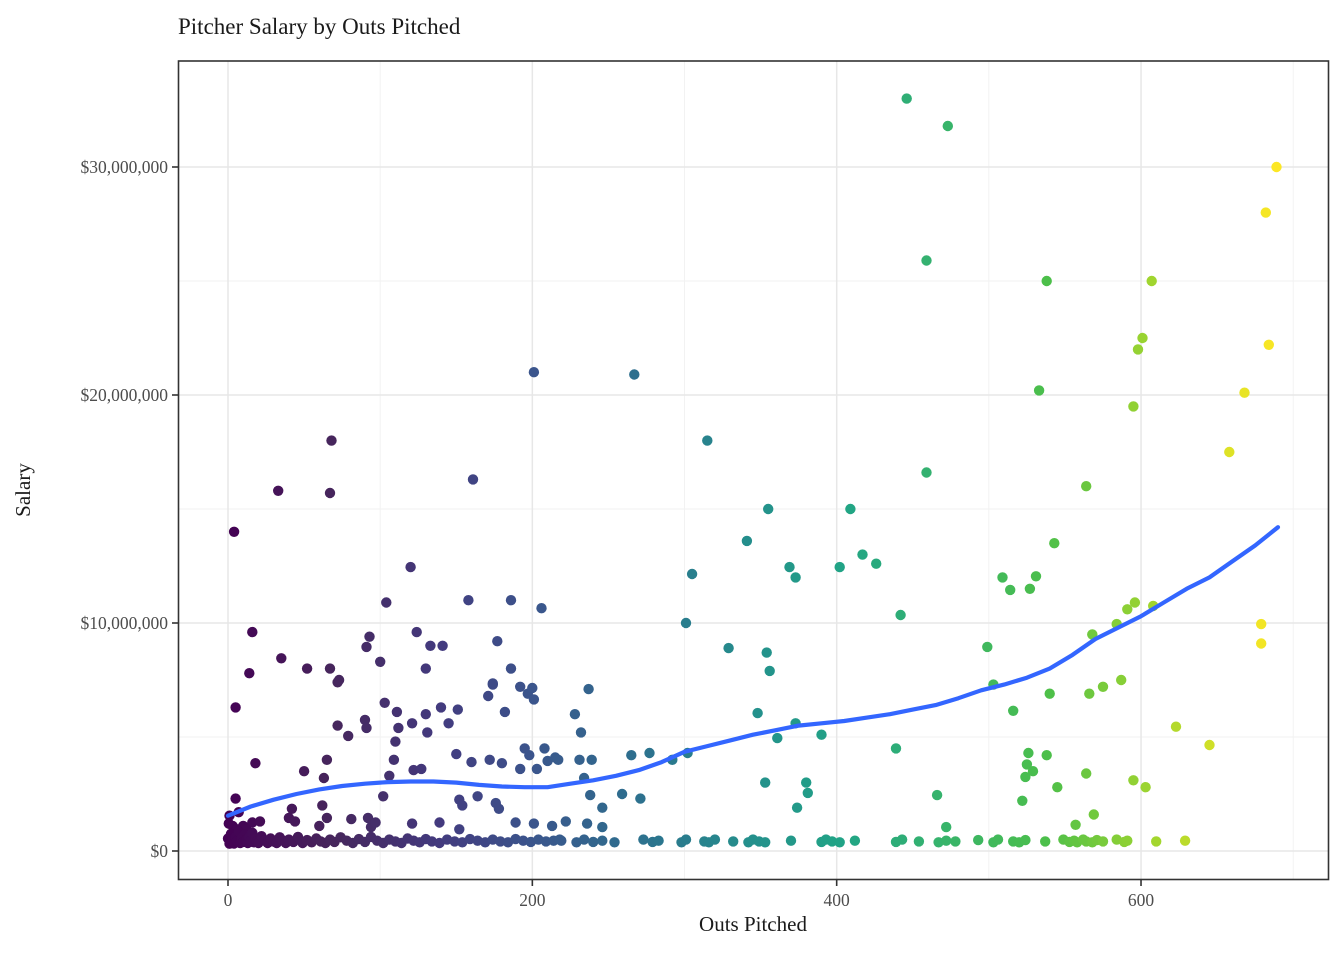 The height and width of the screenshot is (965, 1344). Describe the element at coordinates (125, 167) in the screenshot. I see `y-tick-label: $30,000,000` at that location.